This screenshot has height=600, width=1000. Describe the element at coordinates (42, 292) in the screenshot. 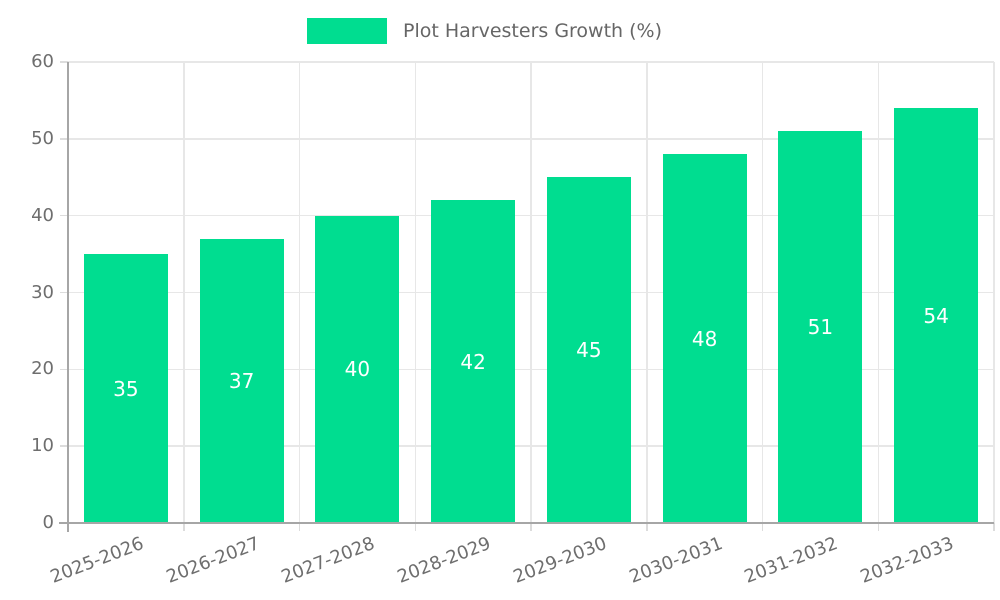

I see `y-tick-label: 30` at that location.